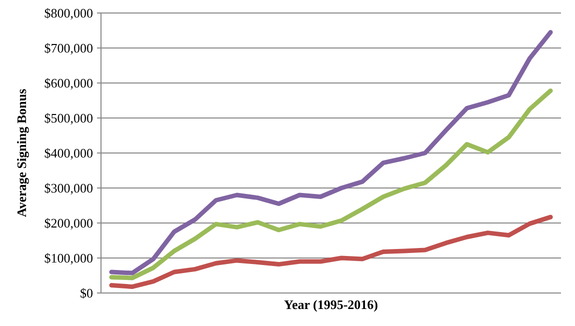  I want to click on y-tick-label: $800,000, so click(68, 13).